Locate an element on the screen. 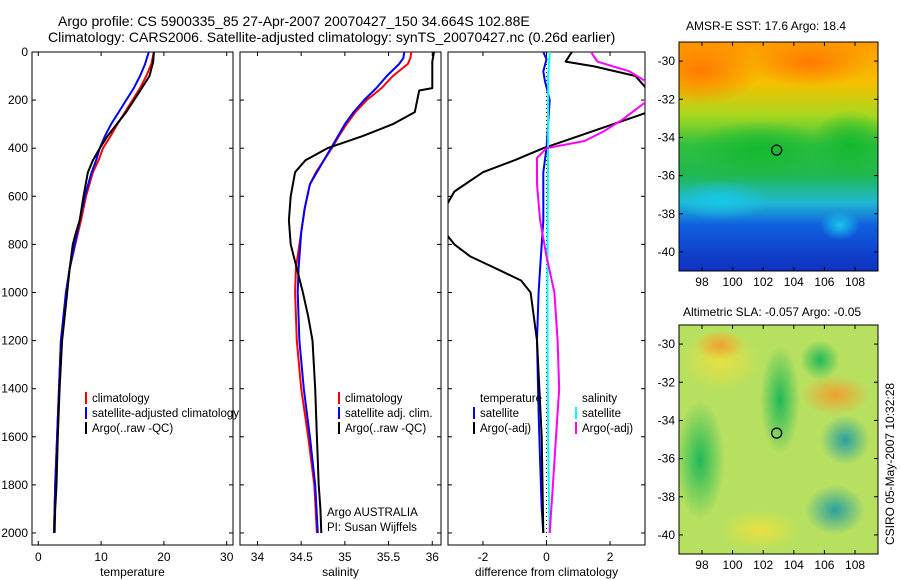  x-tick-label: -2 is located at coordinates (483, 557).